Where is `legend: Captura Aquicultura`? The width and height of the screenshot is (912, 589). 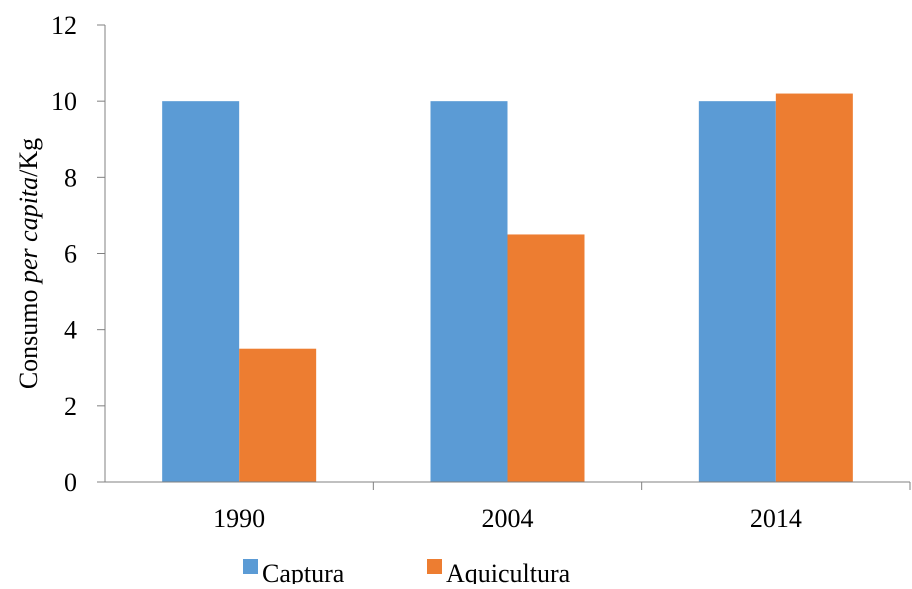 legend: Captura Aquicultura is located at coordinates (407, 573).